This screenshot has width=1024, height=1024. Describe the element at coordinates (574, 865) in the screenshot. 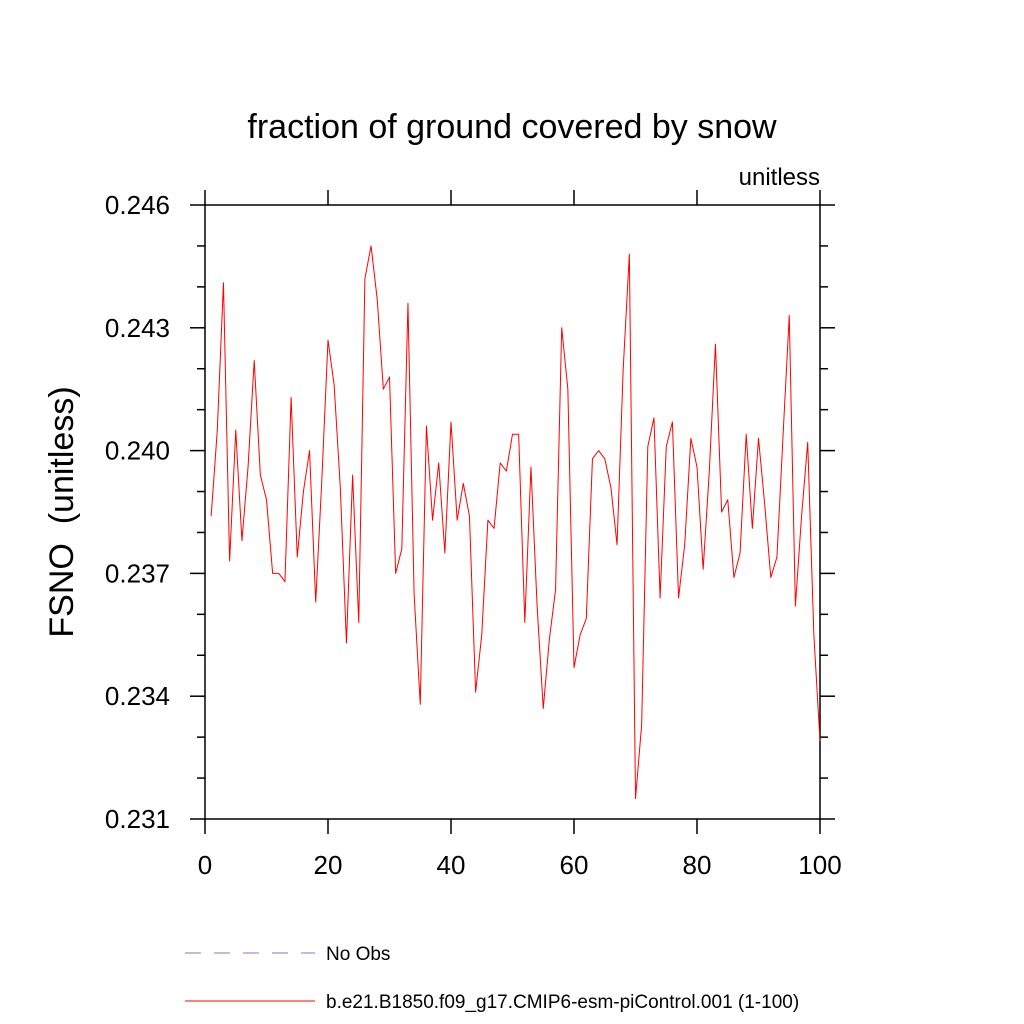

I see `x-tick-label: 60` at that location.